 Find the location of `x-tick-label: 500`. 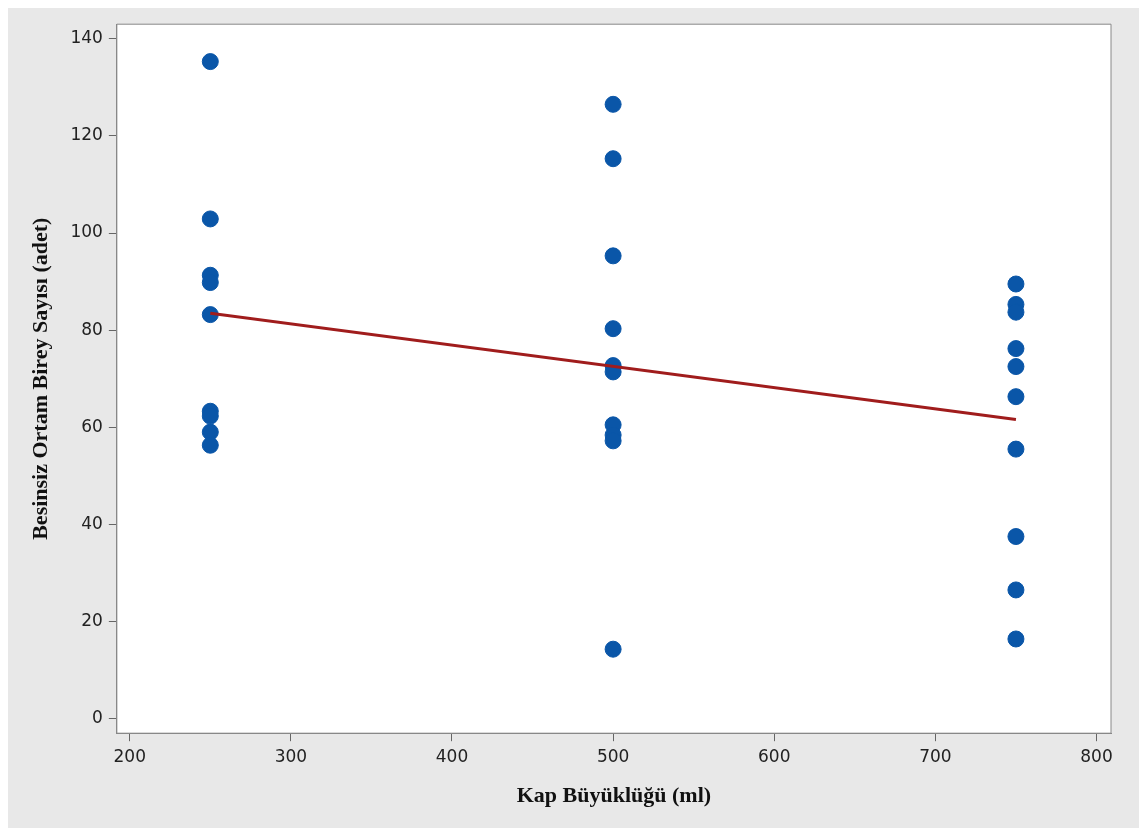

x-tick-label: 500 is located at coordinates (613, 755).